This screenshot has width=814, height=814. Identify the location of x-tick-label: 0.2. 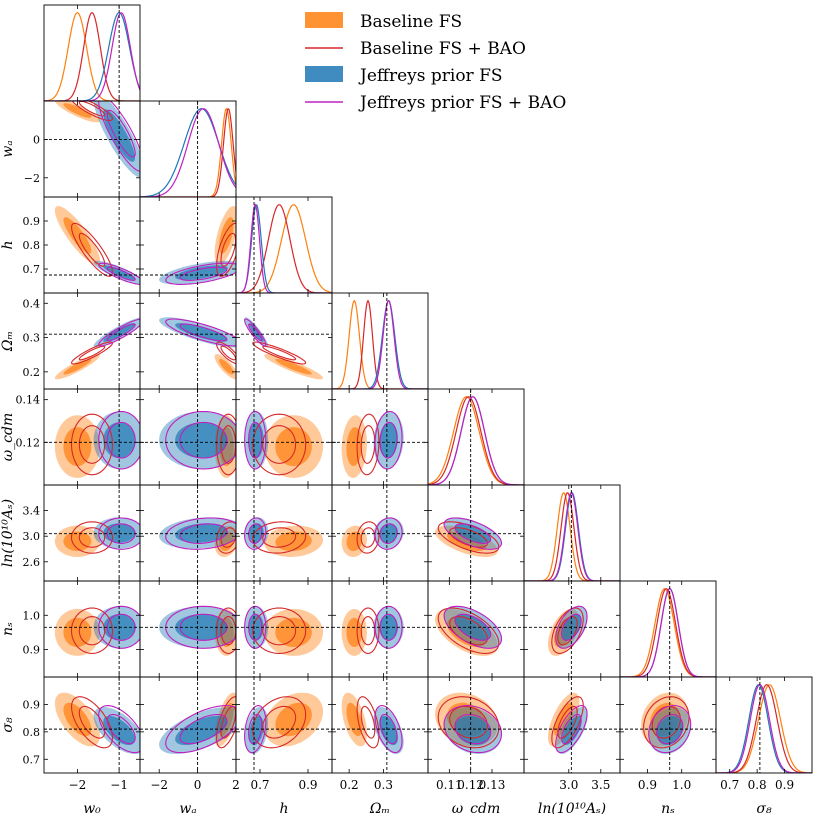
(349, 785).